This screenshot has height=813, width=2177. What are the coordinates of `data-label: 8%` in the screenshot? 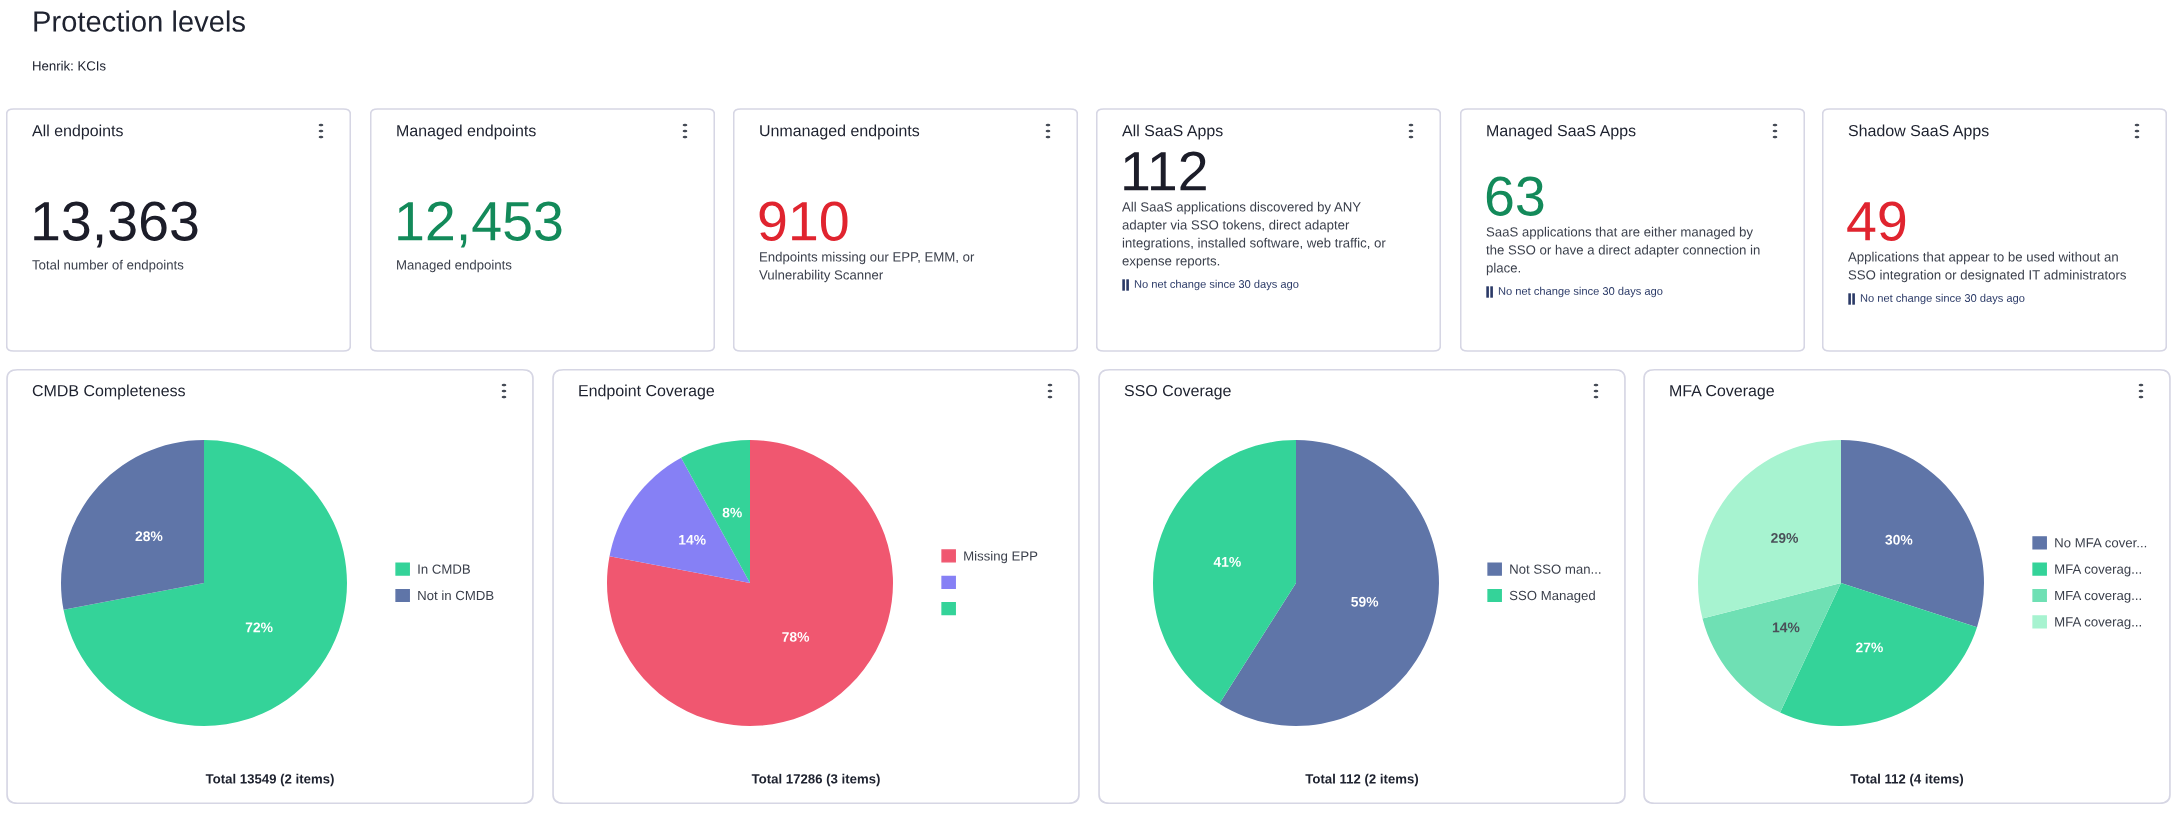 It's located at (732, 512).